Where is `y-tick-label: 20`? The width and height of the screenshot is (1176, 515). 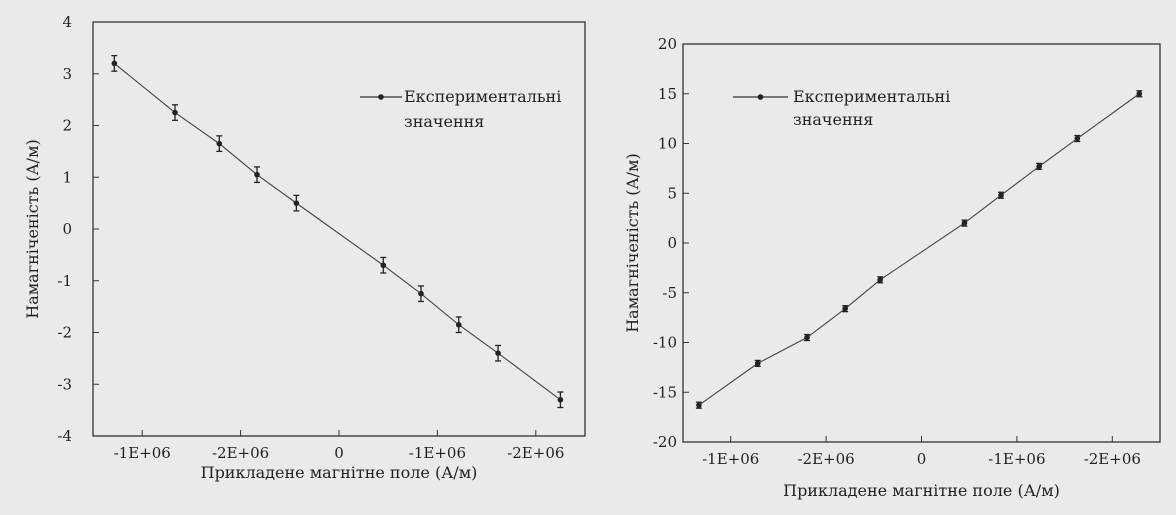 y-tick-label: 20 is located at coordinates (667, 44).